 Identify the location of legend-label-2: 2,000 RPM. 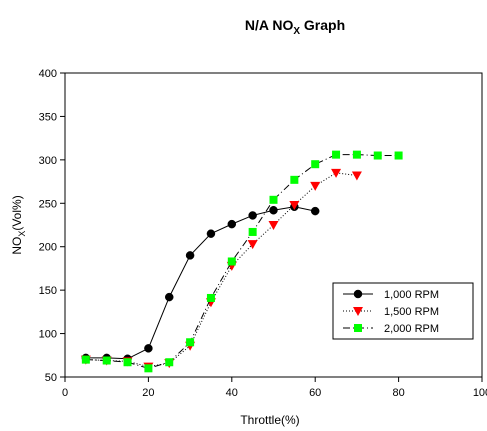
(411, 329).